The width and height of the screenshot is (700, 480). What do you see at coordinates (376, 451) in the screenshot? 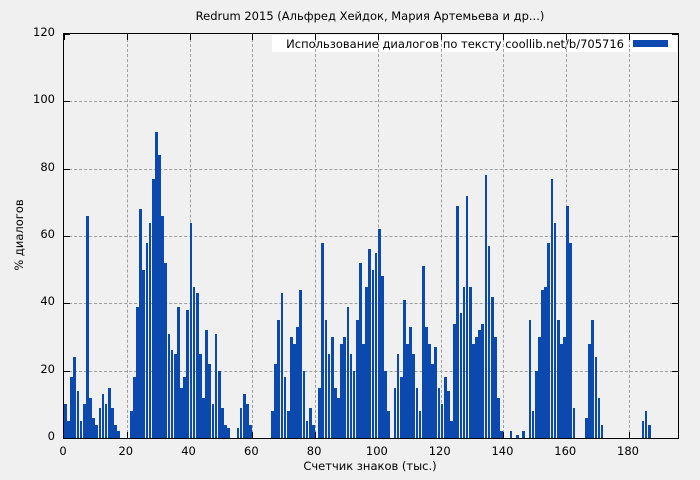
I see `x-tick-label: 100` at bounding box center [376, 451].